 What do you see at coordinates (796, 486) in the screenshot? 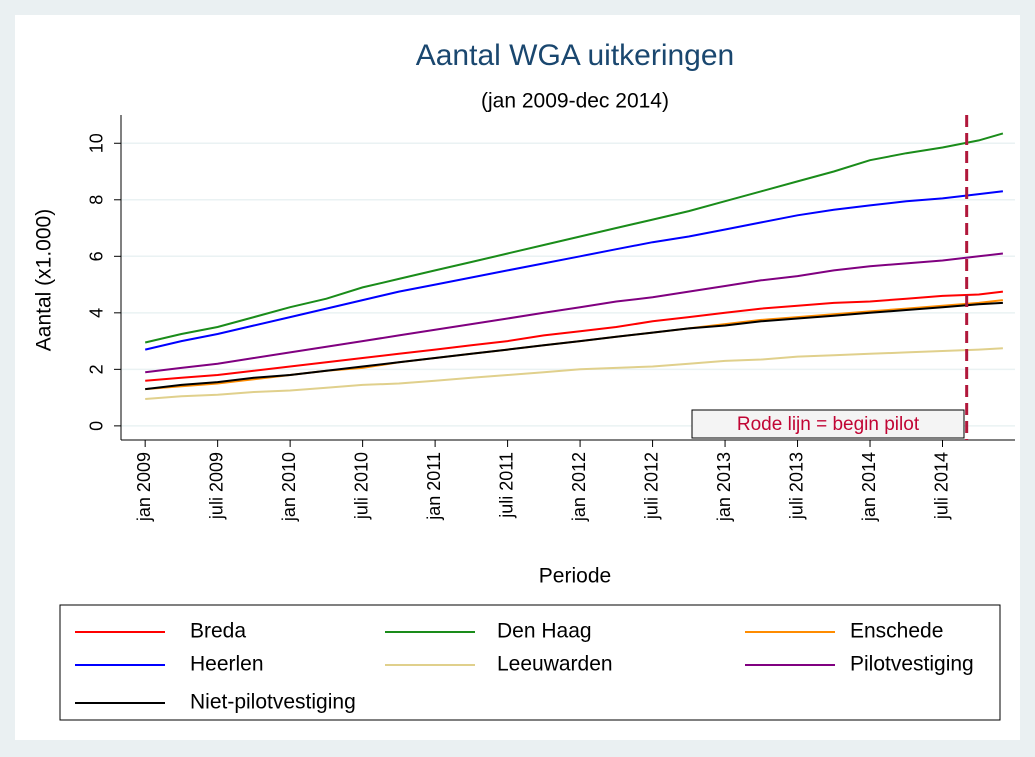
I see `x-tick-label: juli 2013` at bounding box center [796, 486].